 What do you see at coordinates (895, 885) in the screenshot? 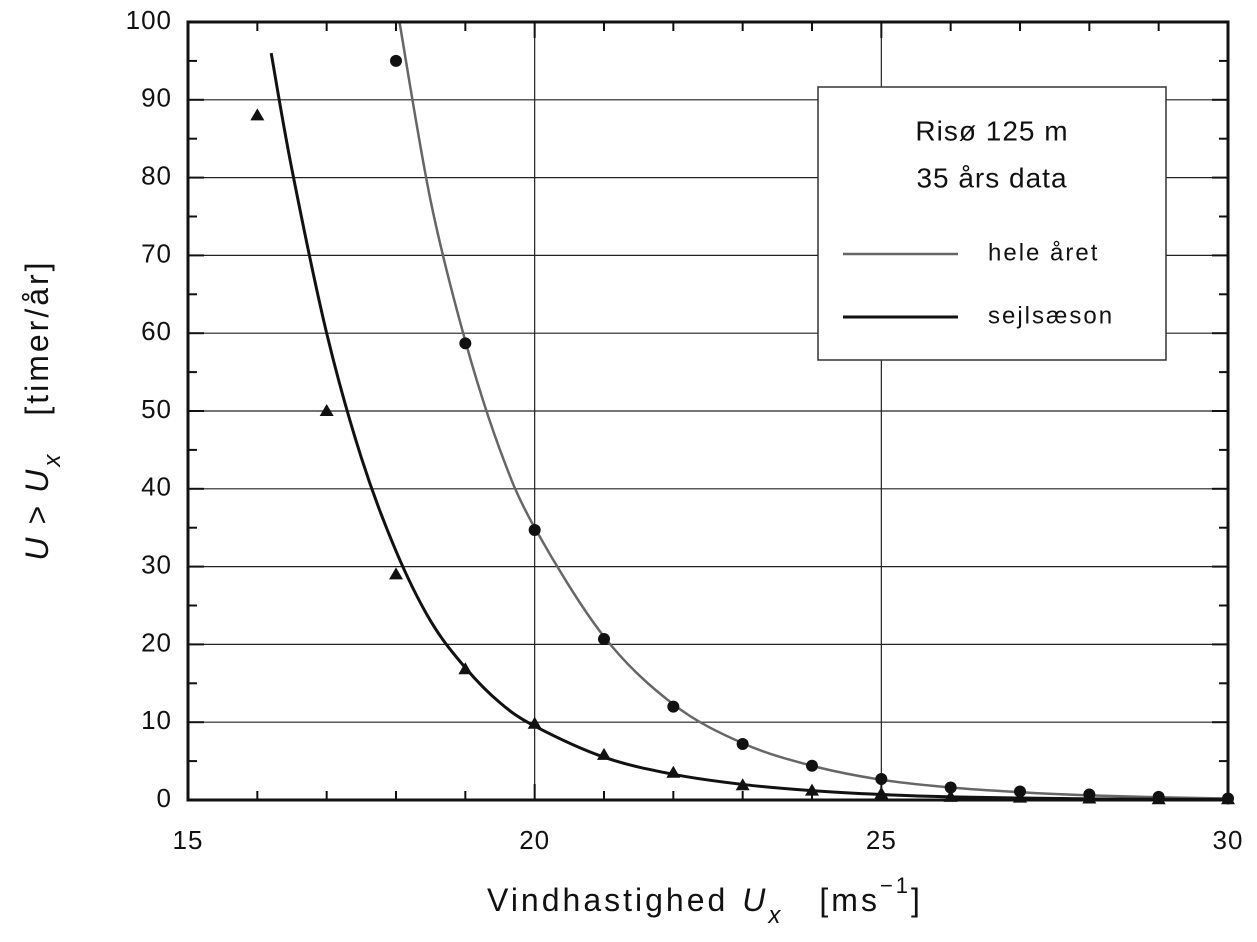
I see `x-label-sup: −1` at bounding box center [895, 885].